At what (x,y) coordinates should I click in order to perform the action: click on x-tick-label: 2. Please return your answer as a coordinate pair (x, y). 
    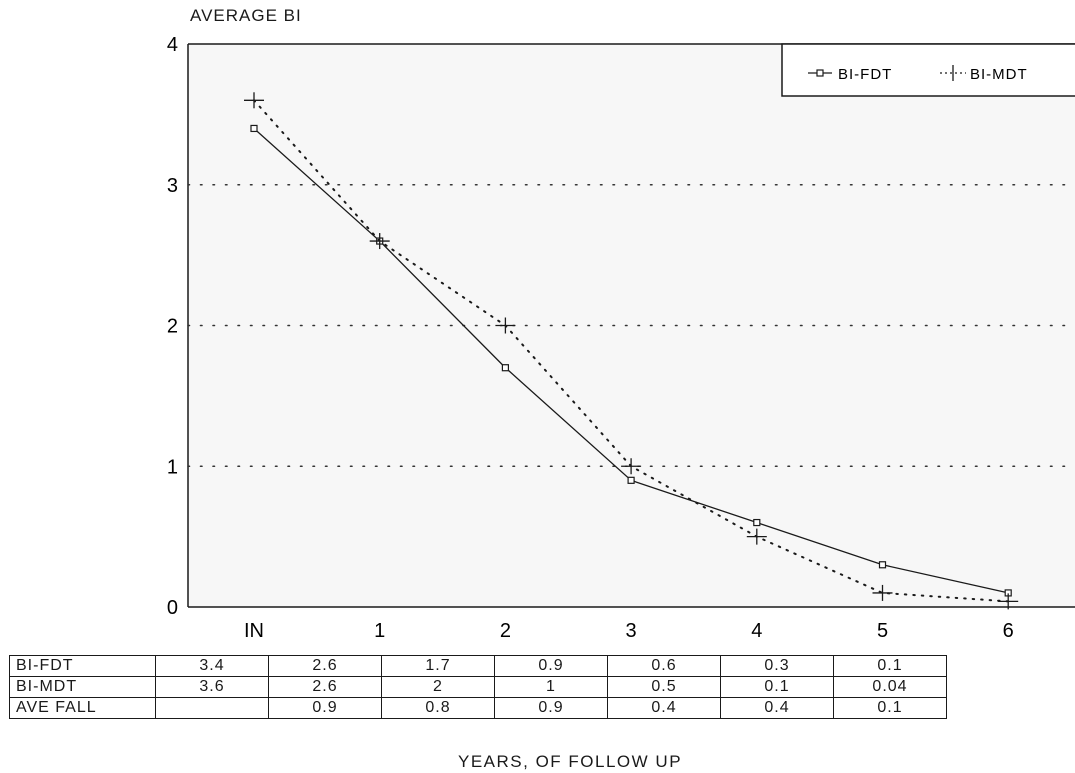
    Looking at the image, I should click on (505, 631).